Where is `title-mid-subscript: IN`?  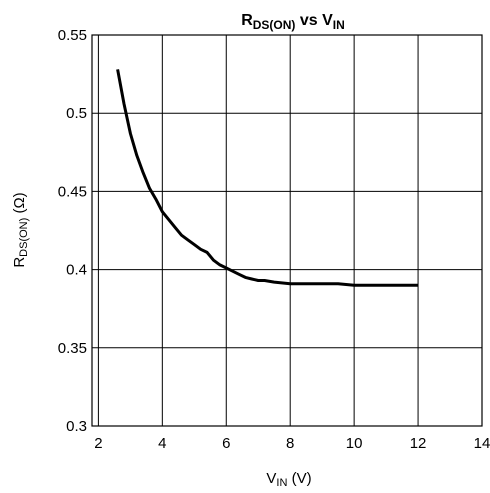 title-mid-subscript: IN is located at coordinates (339, 25).